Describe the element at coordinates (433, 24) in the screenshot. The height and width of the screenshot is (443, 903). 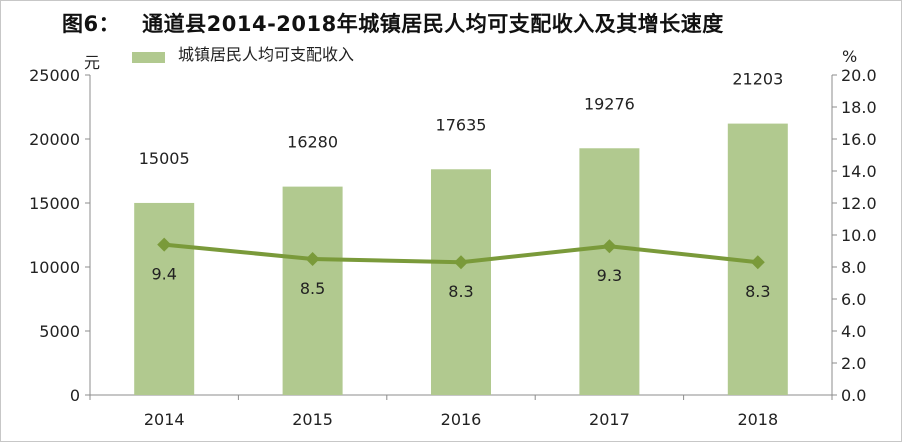
I see `chart-title-text: 通道县2014-2018年城镇居民人均可支配收入及其增长速度` at that location.